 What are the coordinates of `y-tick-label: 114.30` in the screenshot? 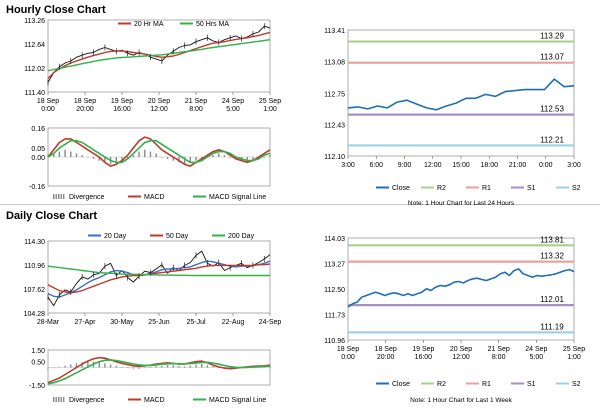 It's located at (34, 242).